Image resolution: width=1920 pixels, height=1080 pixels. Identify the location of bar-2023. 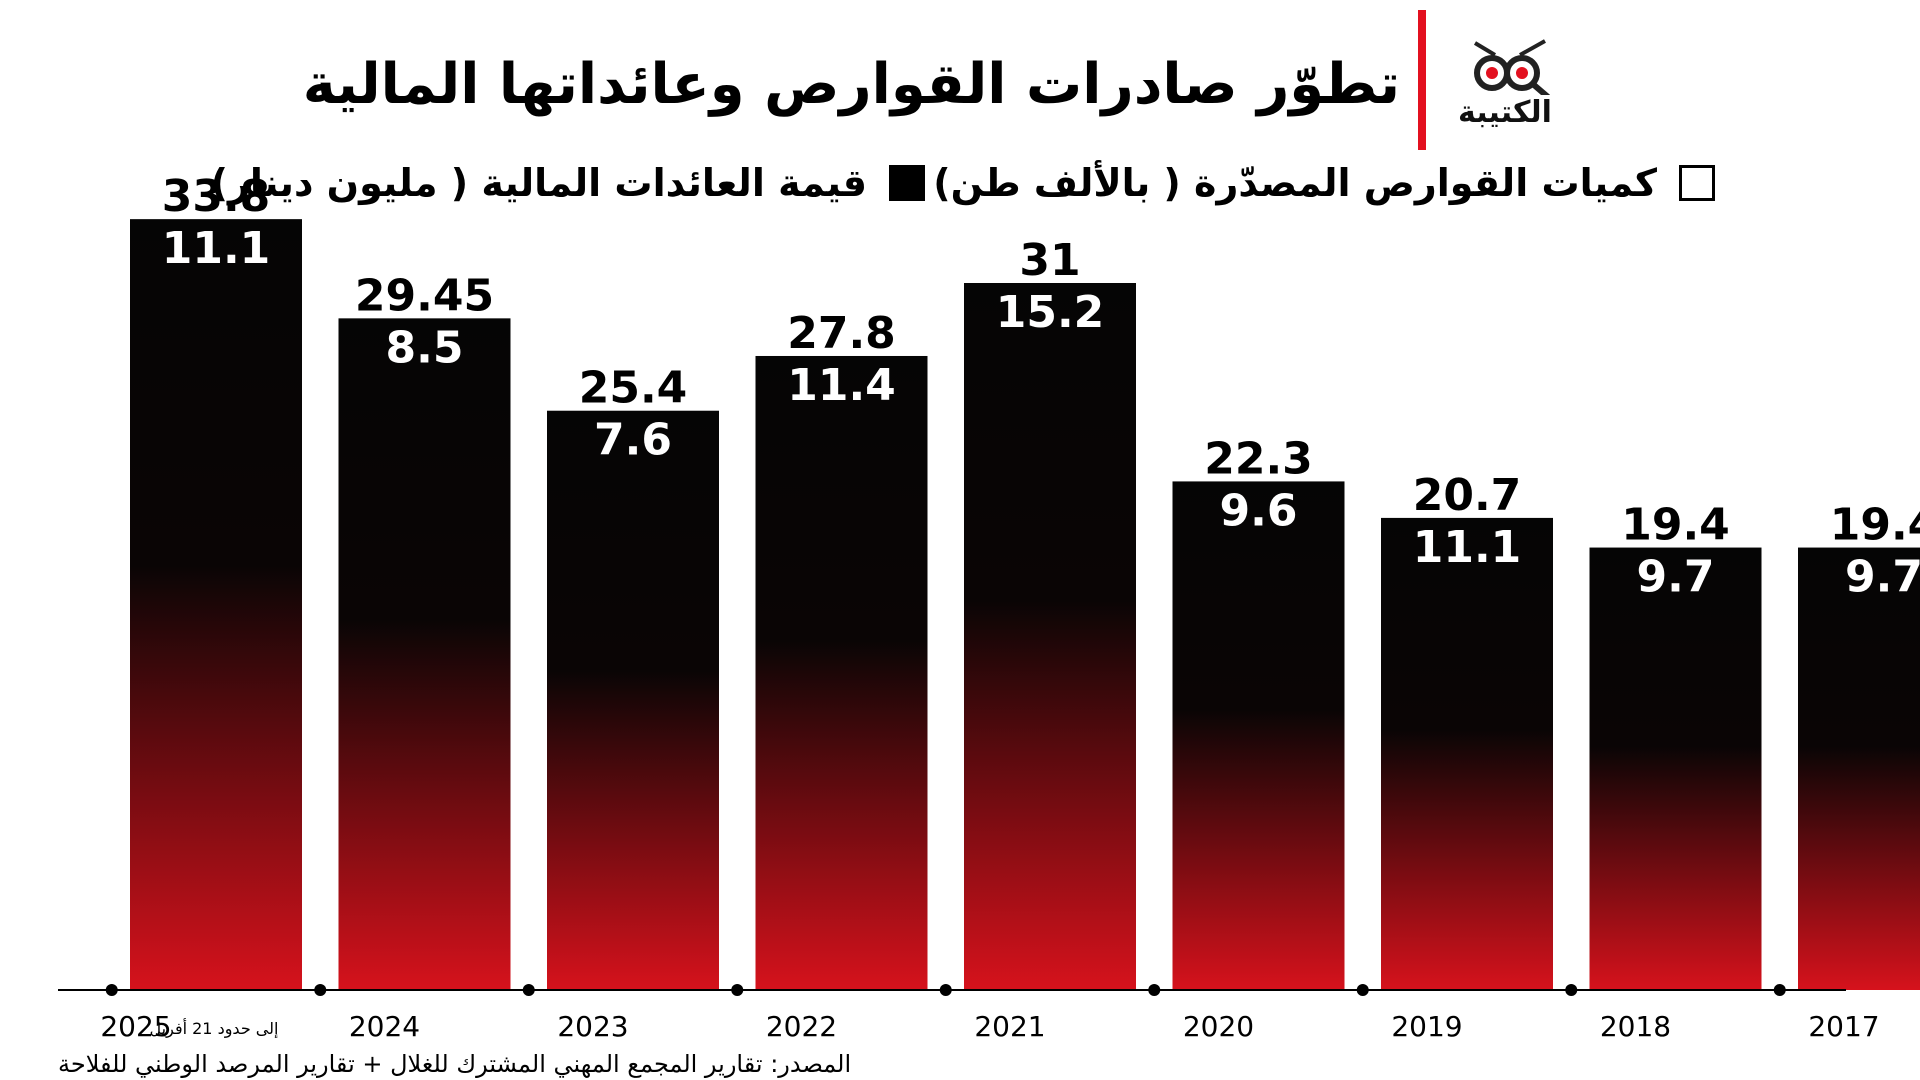
(633, 700).